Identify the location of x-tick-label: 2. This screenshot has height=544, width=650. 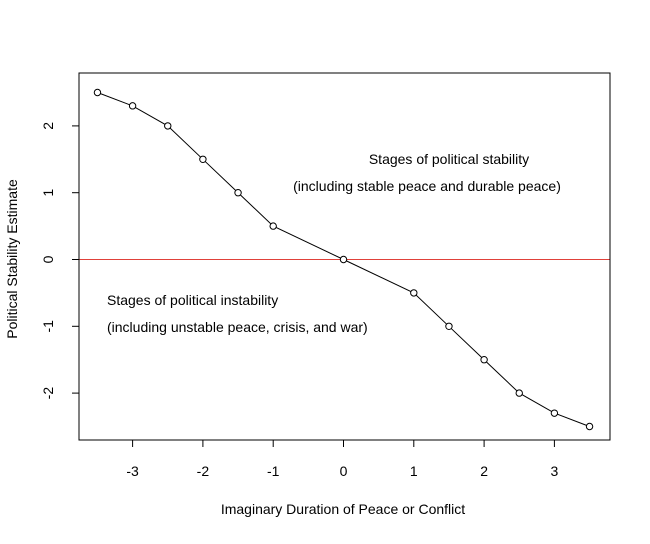
(484, 471).